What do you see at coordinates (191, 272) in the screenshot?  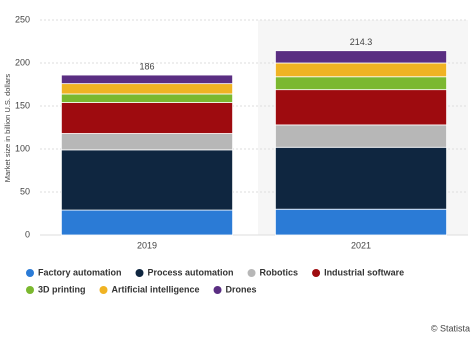 I see `legend-label: Process automation` at bounding box center [191, 272].